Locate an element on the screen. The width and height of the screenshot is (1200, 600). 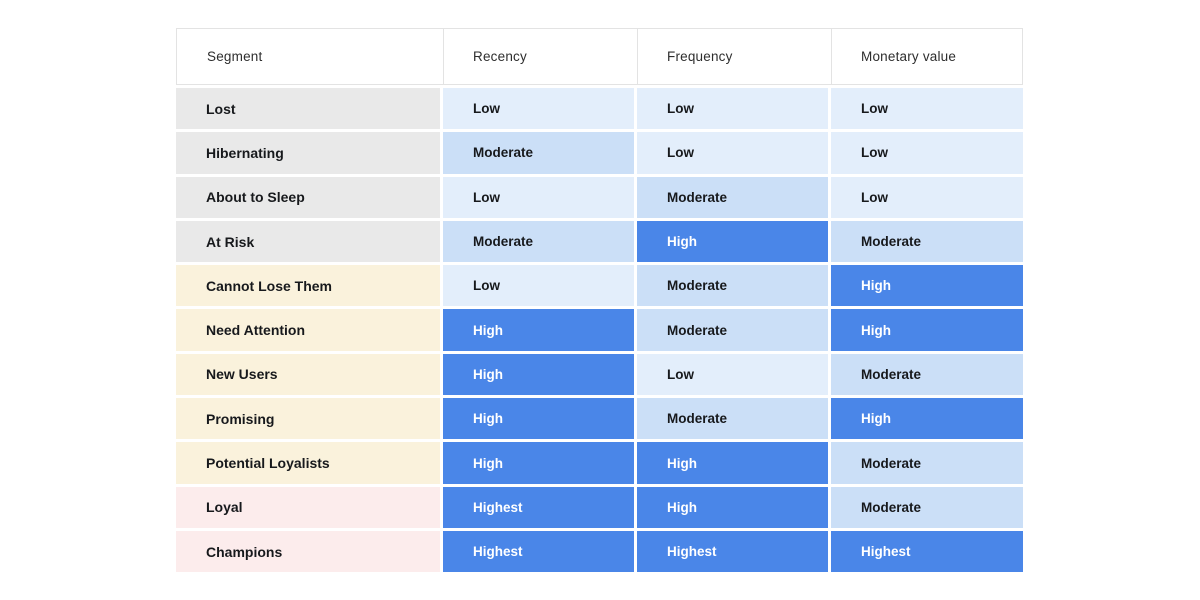
segment-cell: About to Sleep is located at coordinates (308, 197).